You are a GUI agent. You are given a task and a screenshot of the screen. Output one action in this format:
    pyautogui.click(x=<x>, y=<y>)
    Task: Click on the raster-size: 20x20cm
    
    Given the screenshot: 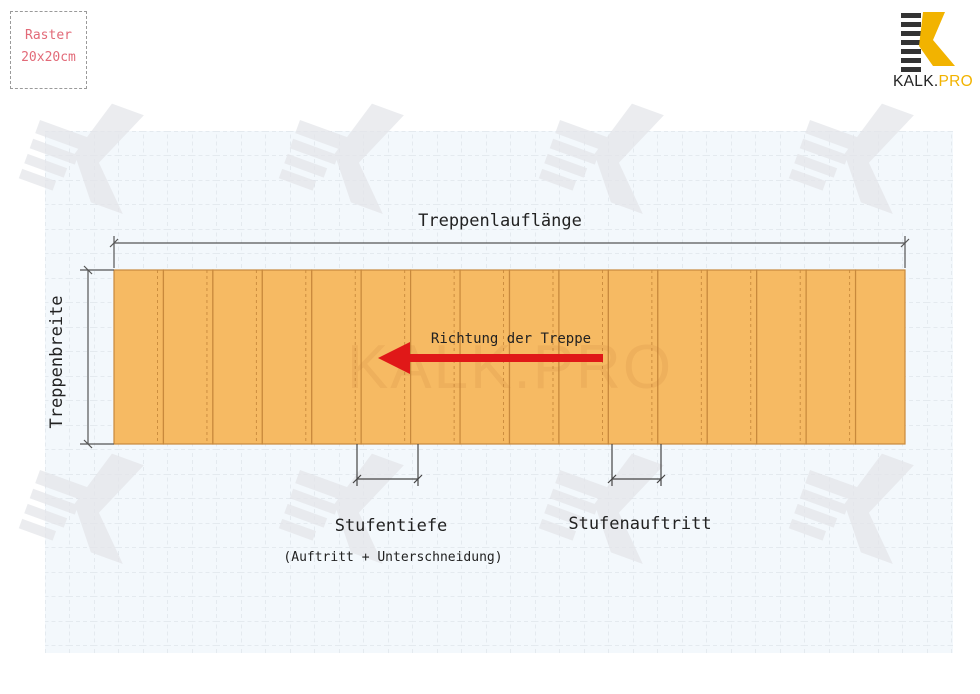 What is the action you would take?
    pyautogui.click(x=48, y=57)
    